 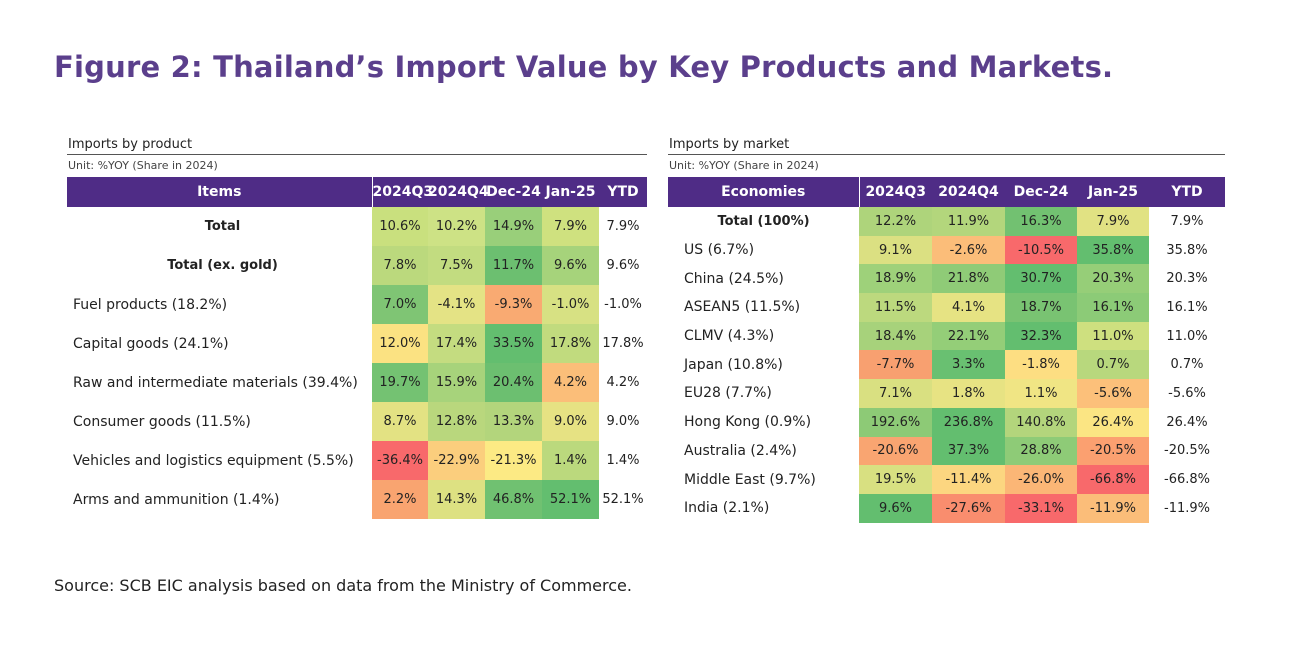 What do you see at coordinates (456, 460) in the screenshot?
I see `product-heat-cell: -22.9%` at bounding box center [456, 460].